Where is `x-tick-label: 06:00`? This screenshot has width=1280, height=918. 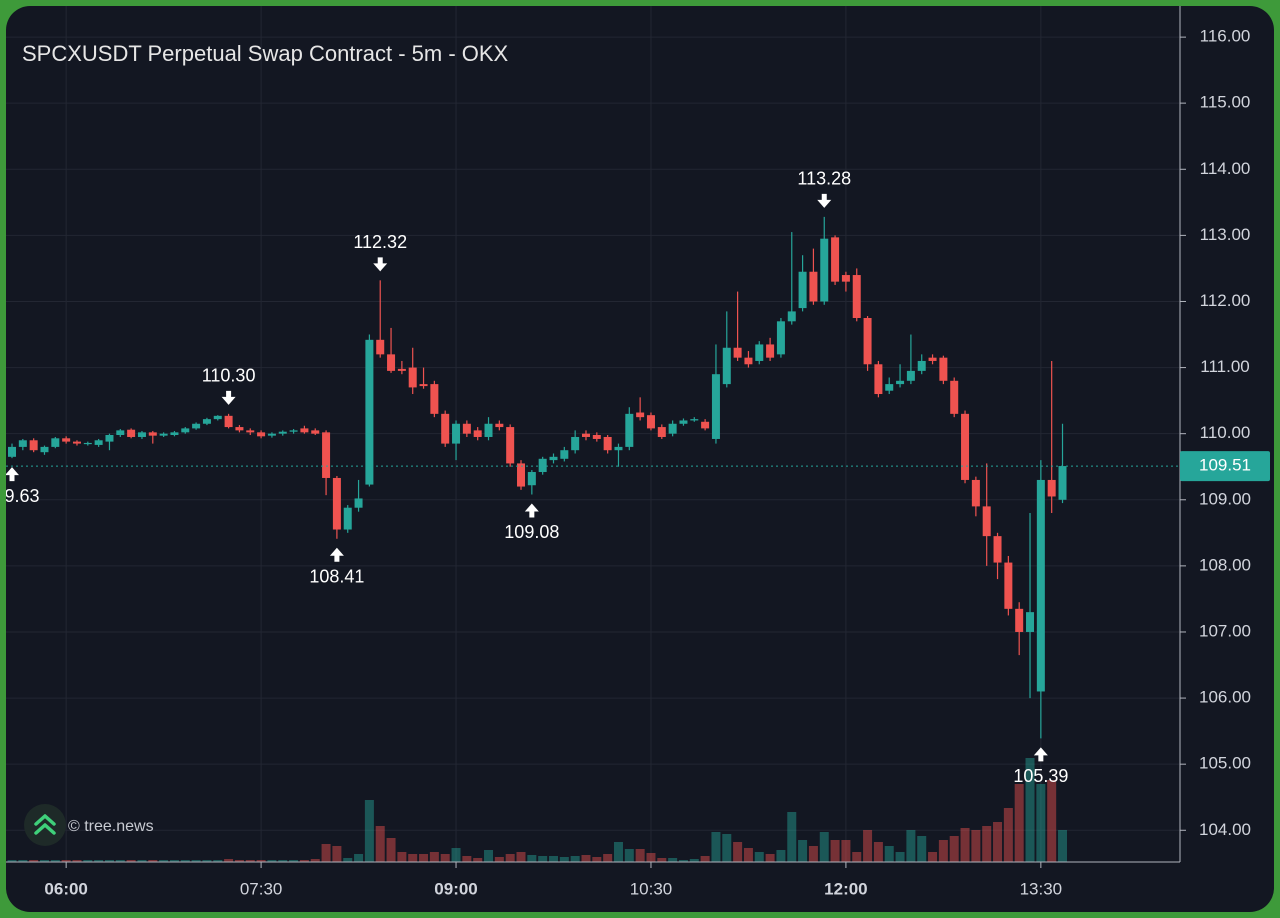 x-tick-label: 06:00 is located at coordinates (65, 888).